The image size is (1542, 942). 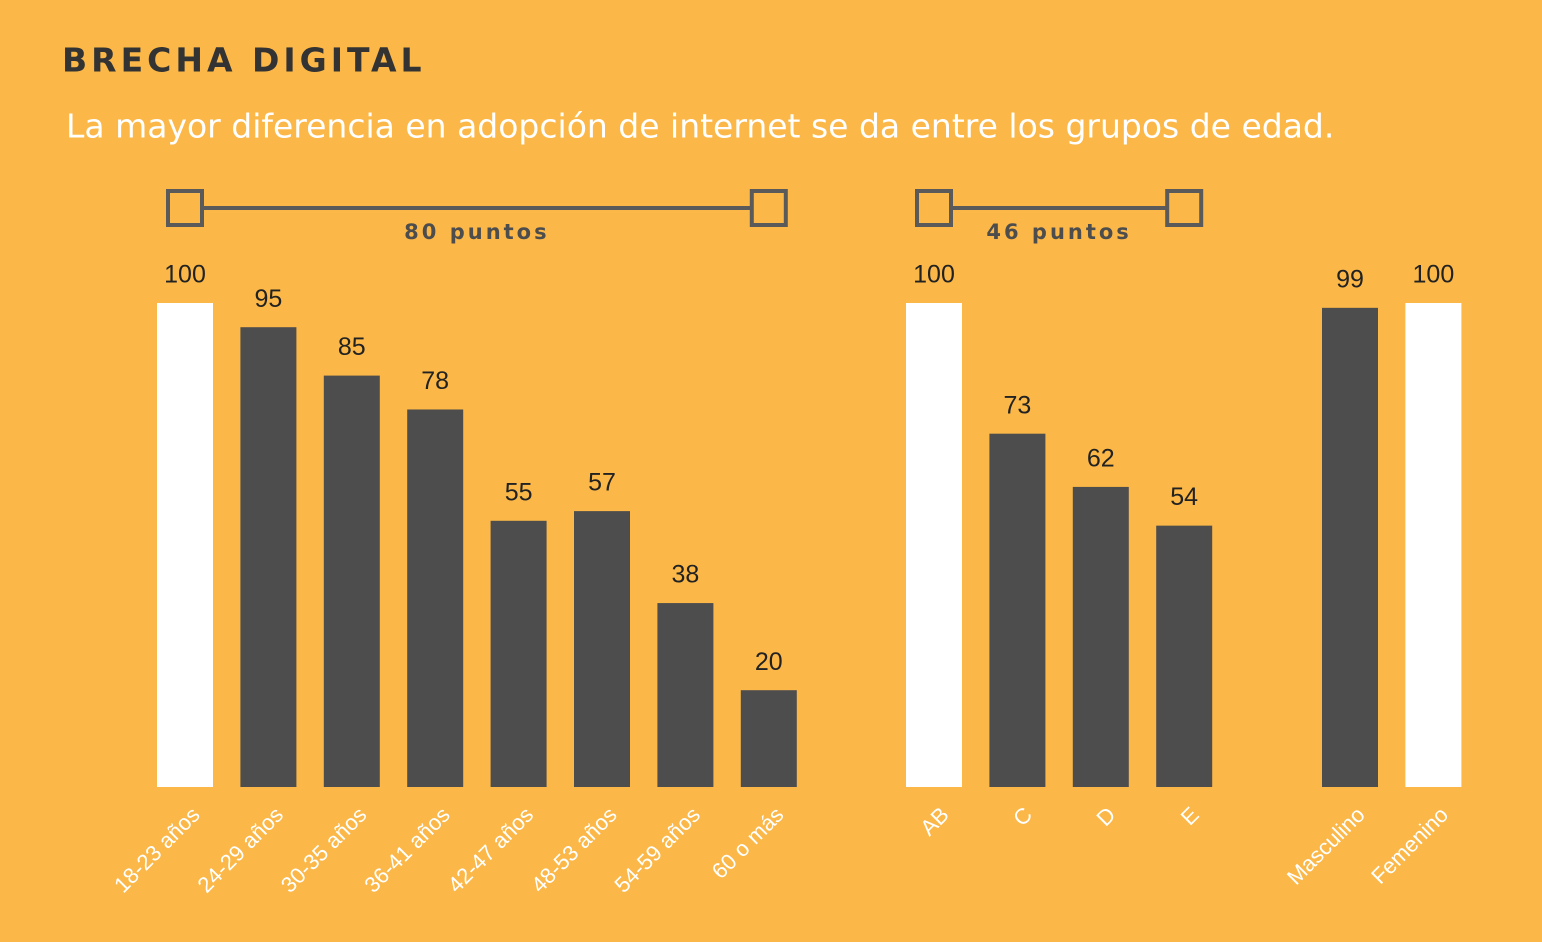 I want to click on annotation: 46 puntos, so click(x=1058, y=232).